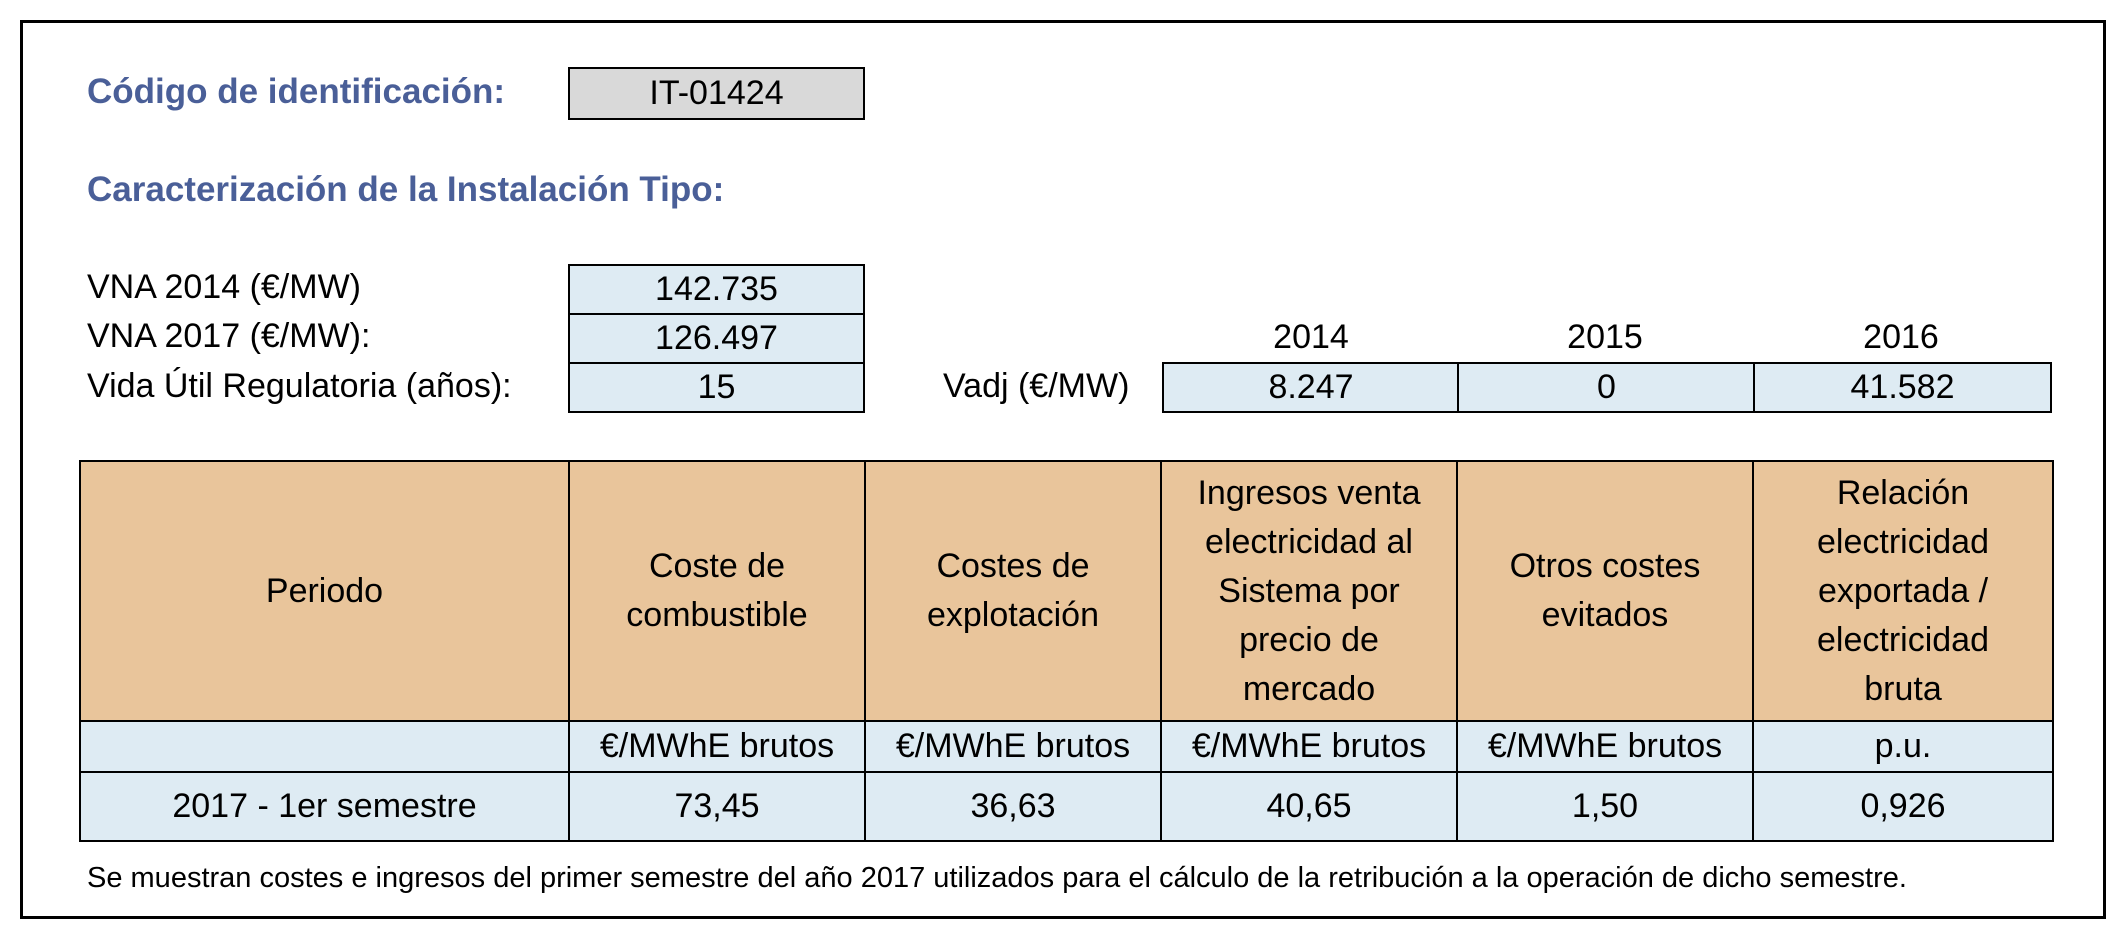 This screenshot has width=2126, height=939. What do you see at coordinates (224, 287) in the screenshot?
I see `vna-2014-label: VNA 2014 (€/MW)` at bounding box center [224, 287].